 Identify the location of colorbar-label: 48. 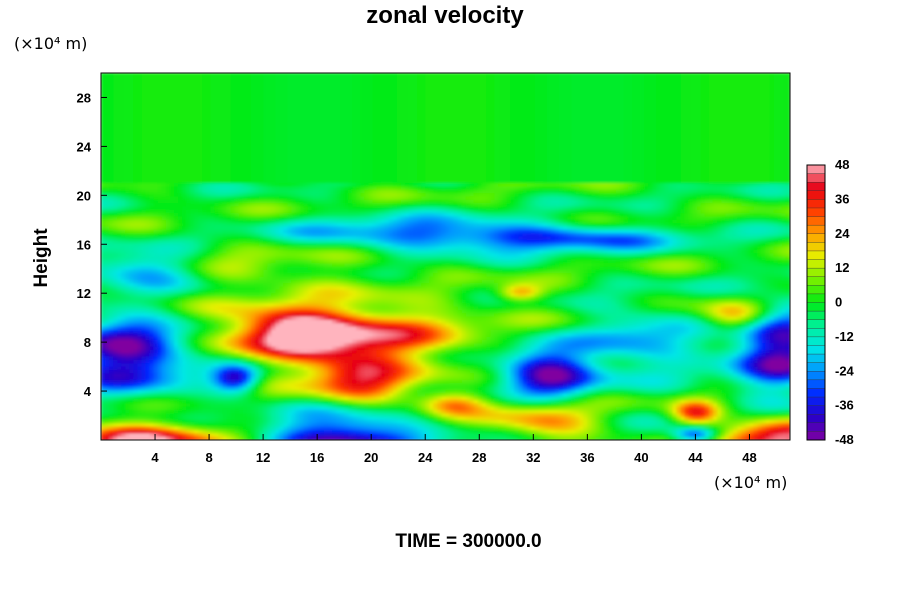
(842, 164).